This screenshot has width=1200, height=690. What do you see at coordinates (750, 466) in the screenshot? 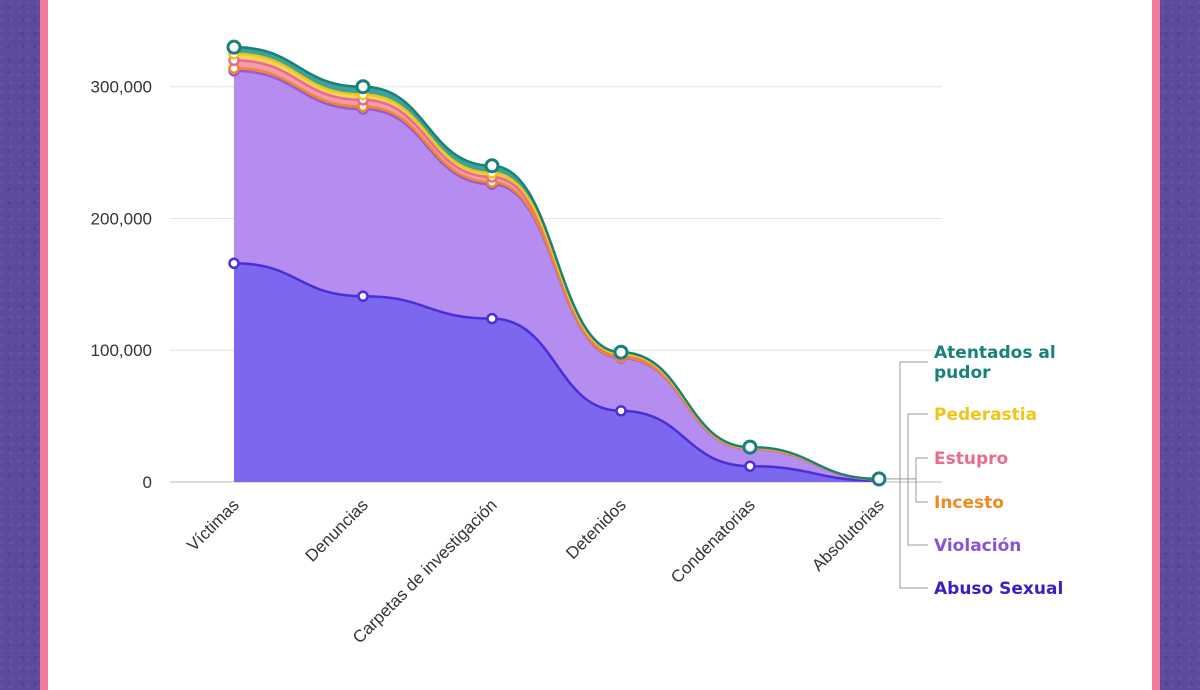
I see `point-abuso-sexual-condenatorias` at bounding box center [750, 466].